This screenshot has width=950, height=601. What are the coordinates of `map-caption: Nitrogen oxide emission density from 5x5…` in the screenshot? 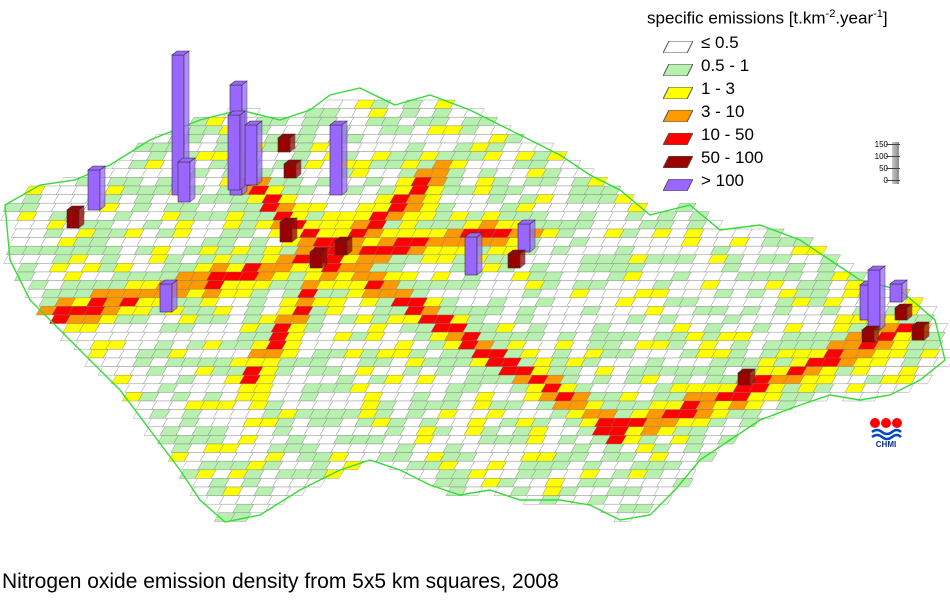 It's located at (280, 581).